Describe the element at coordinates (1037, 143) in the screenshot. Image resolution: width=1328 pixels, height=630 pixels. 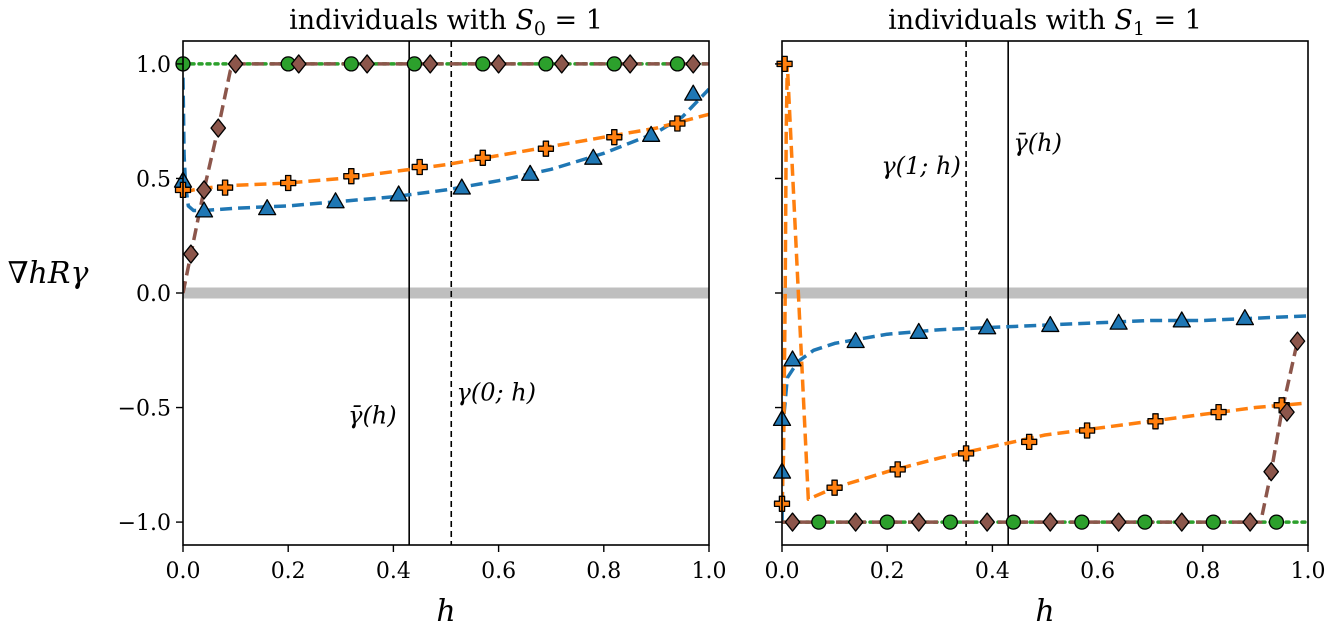
I see `vline-label-2: γ̄(h)` at that location.